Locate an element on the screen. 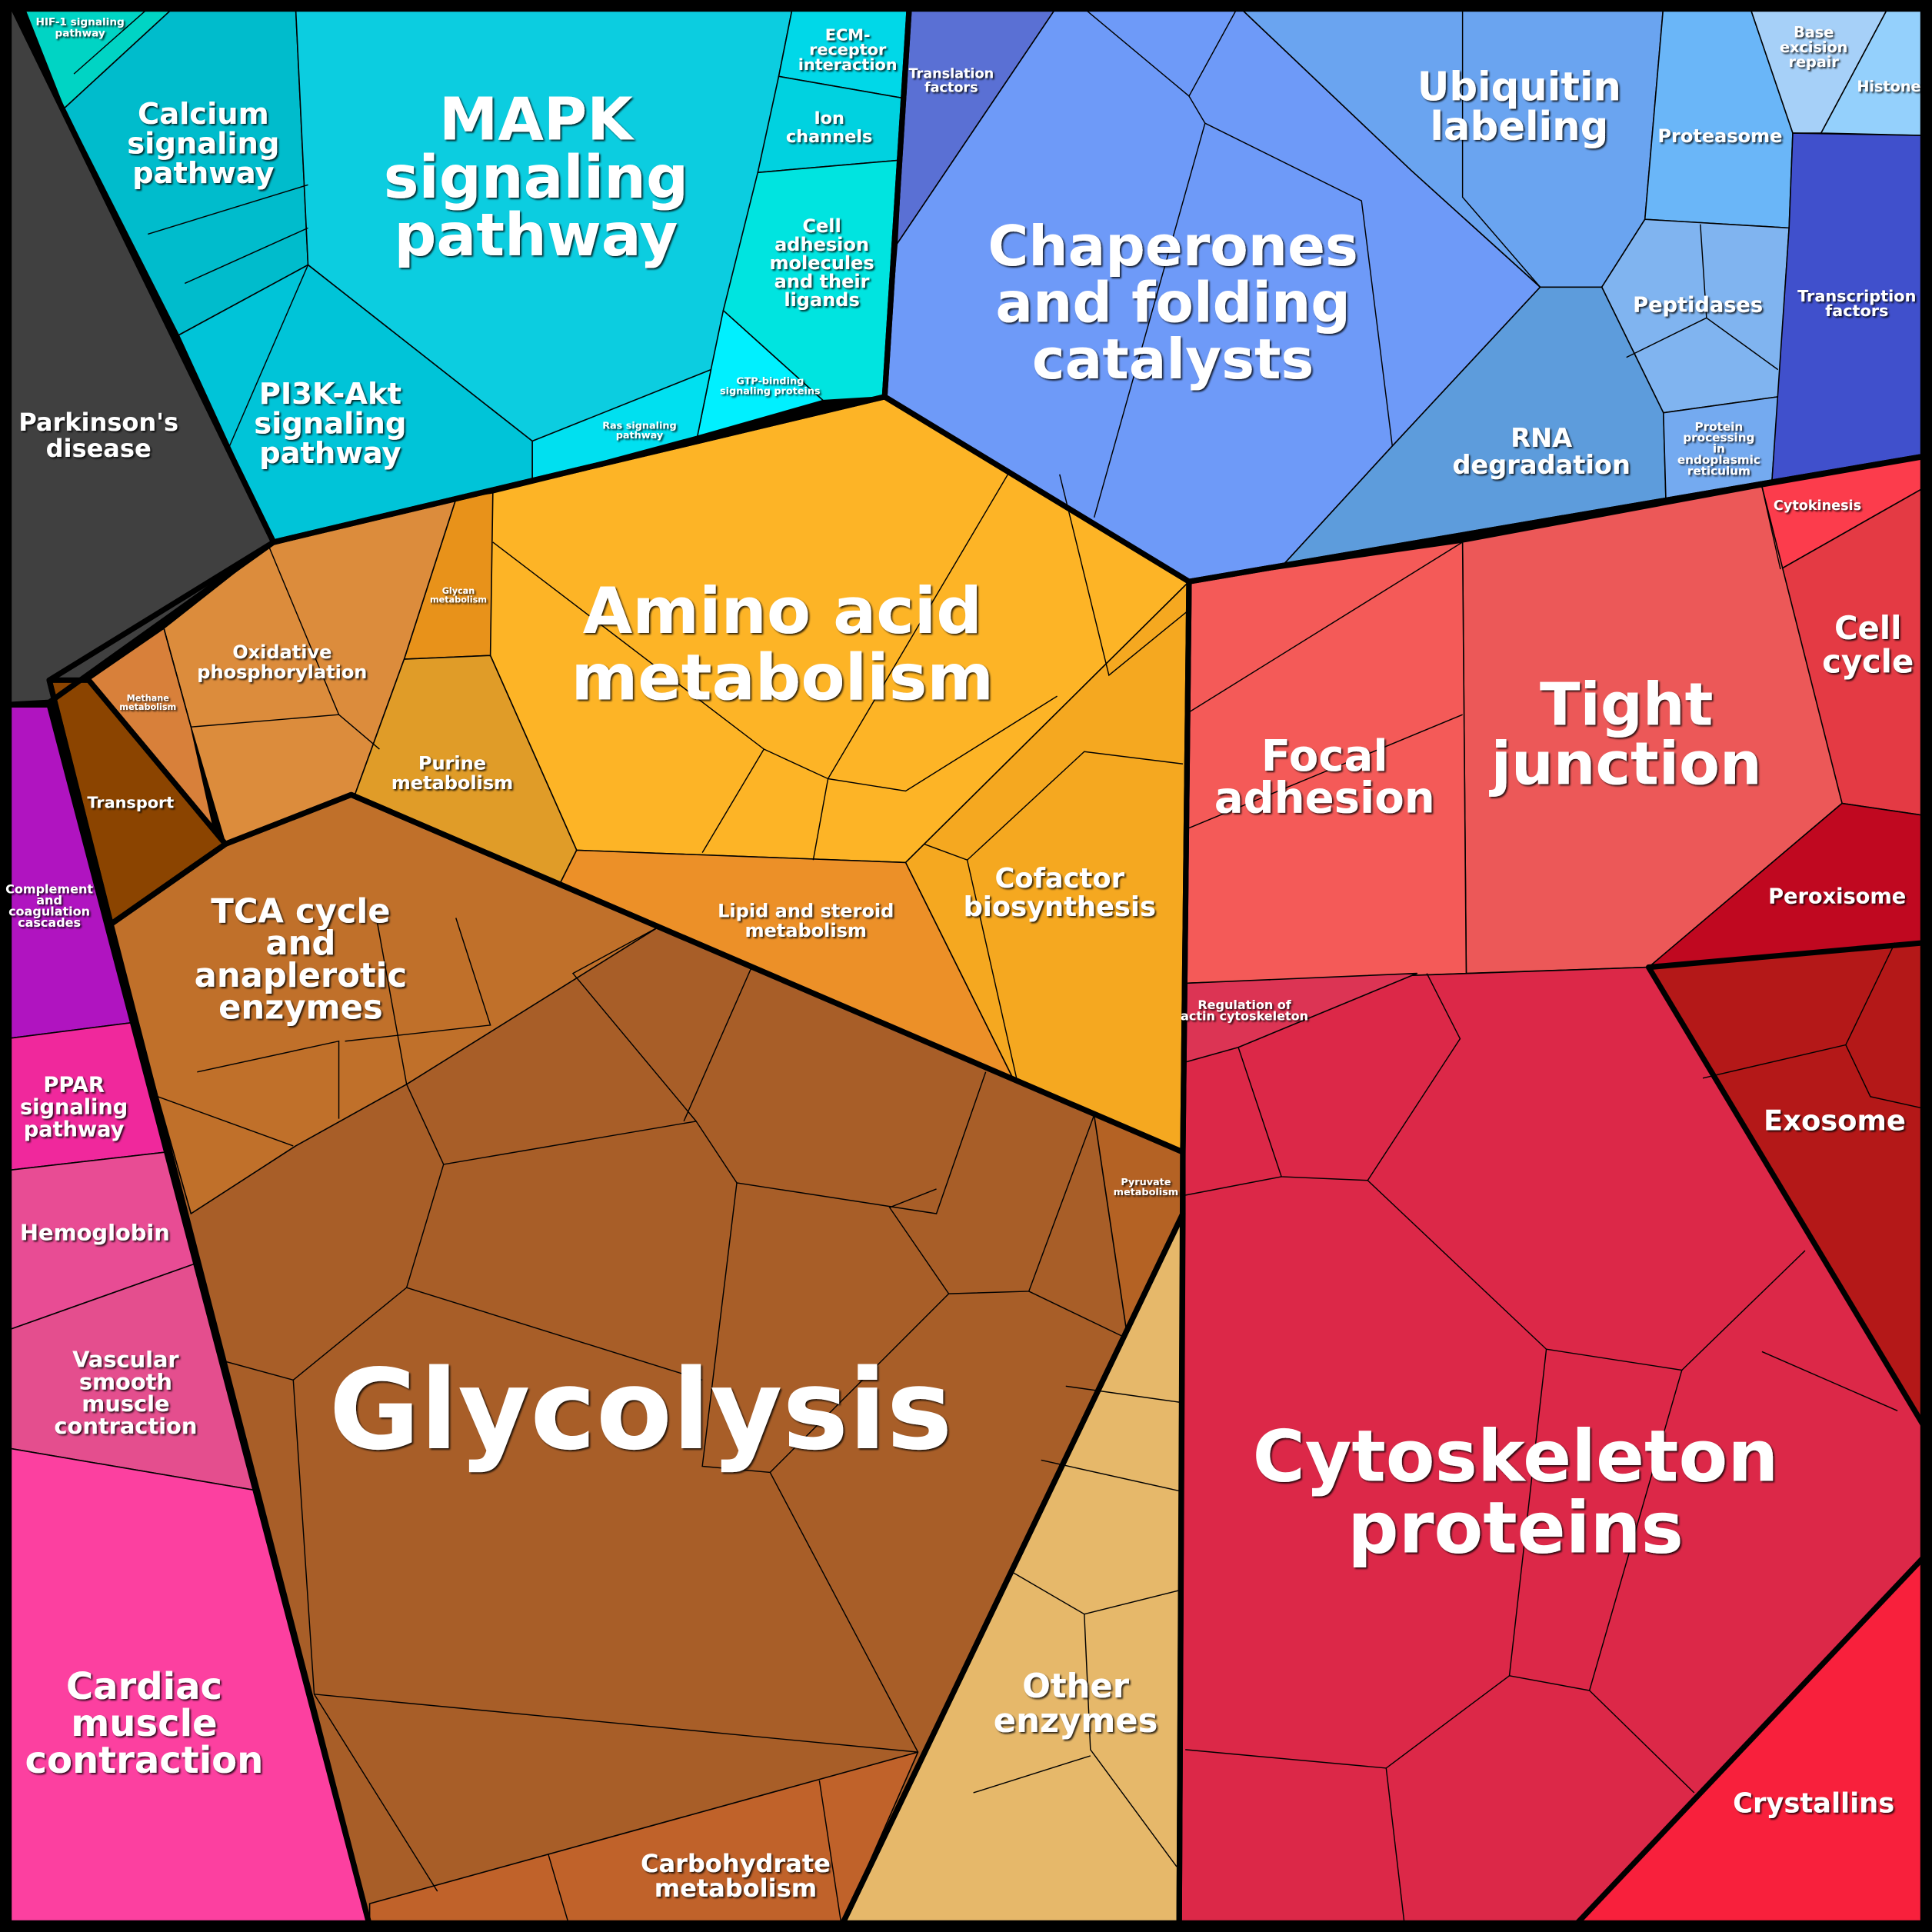 The width and height of the screenshot is (1932, 1932). label-proteasome: Proteasome is located at coordinates (1719, 136).